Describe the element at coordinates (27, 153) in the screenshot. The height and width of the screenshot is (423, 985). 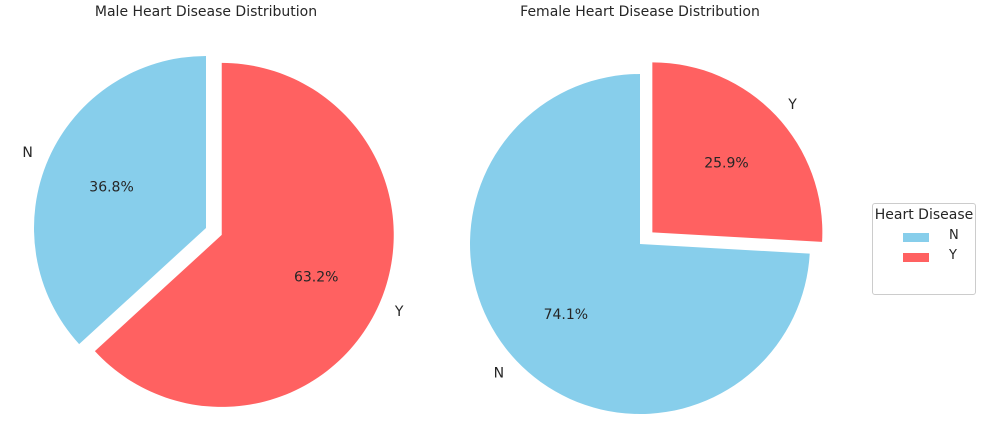
I see `male-category-label-n: N` at that location.